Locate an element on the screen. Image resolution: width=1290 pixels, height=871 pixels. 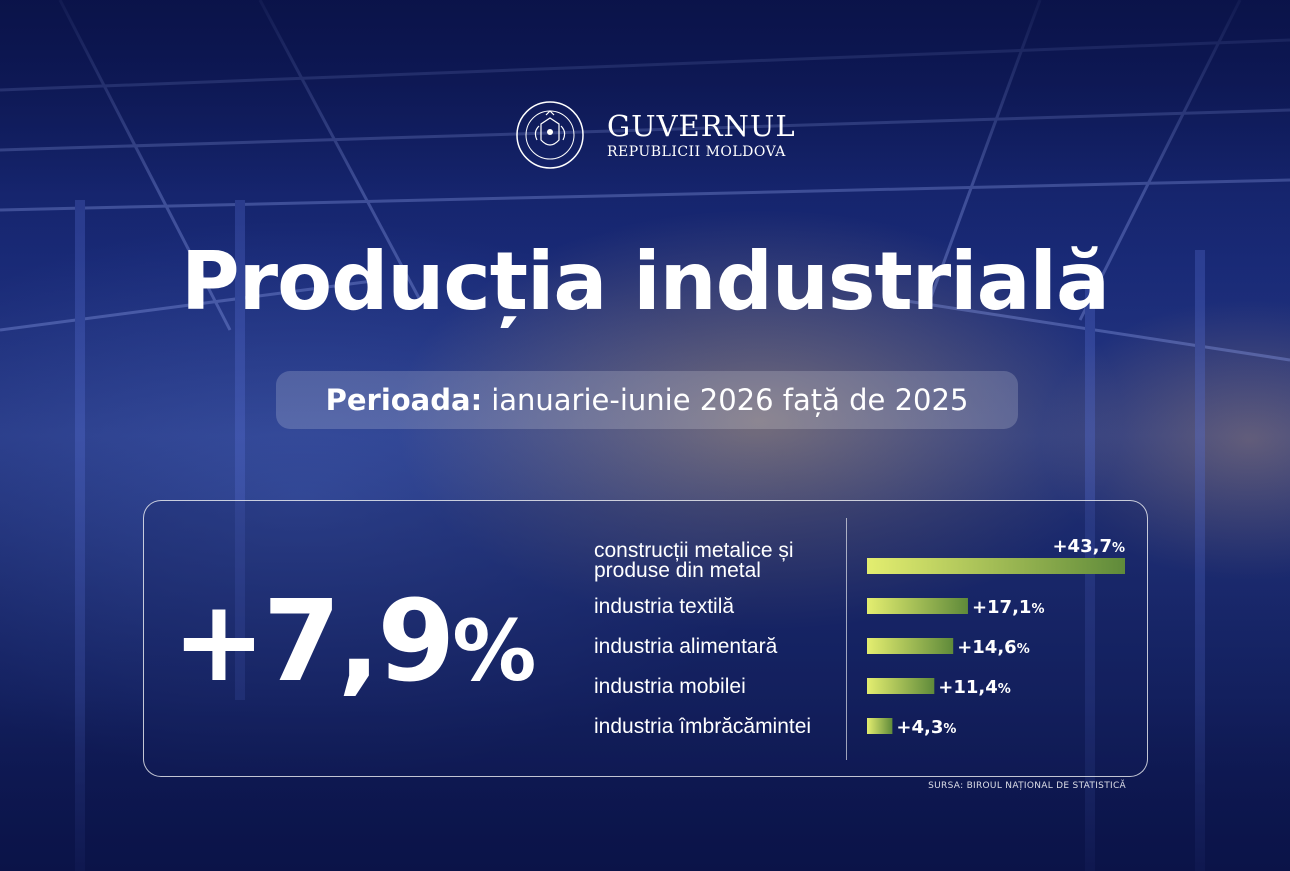
category-label: industria alimentară is located at coordinates (686, 646).